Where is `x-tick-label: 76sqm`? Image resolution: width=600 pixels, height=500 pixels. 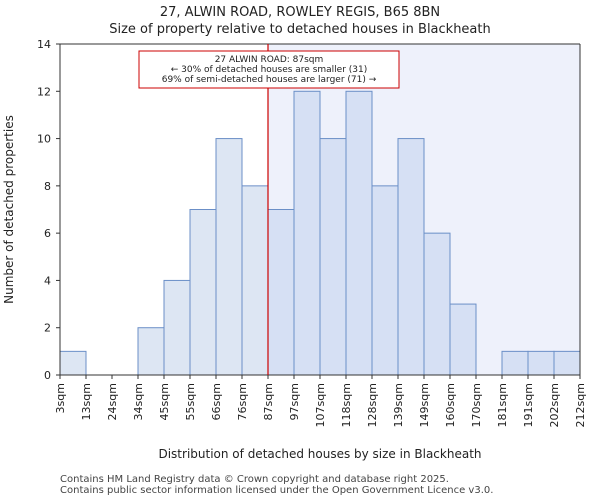
x-tick-label: 76sqm is located at coordinates (242, 401).